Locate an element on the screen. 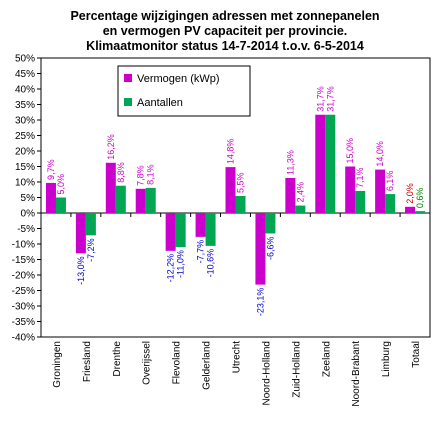  category-label: Limburg is located at coordinates (386, 359).